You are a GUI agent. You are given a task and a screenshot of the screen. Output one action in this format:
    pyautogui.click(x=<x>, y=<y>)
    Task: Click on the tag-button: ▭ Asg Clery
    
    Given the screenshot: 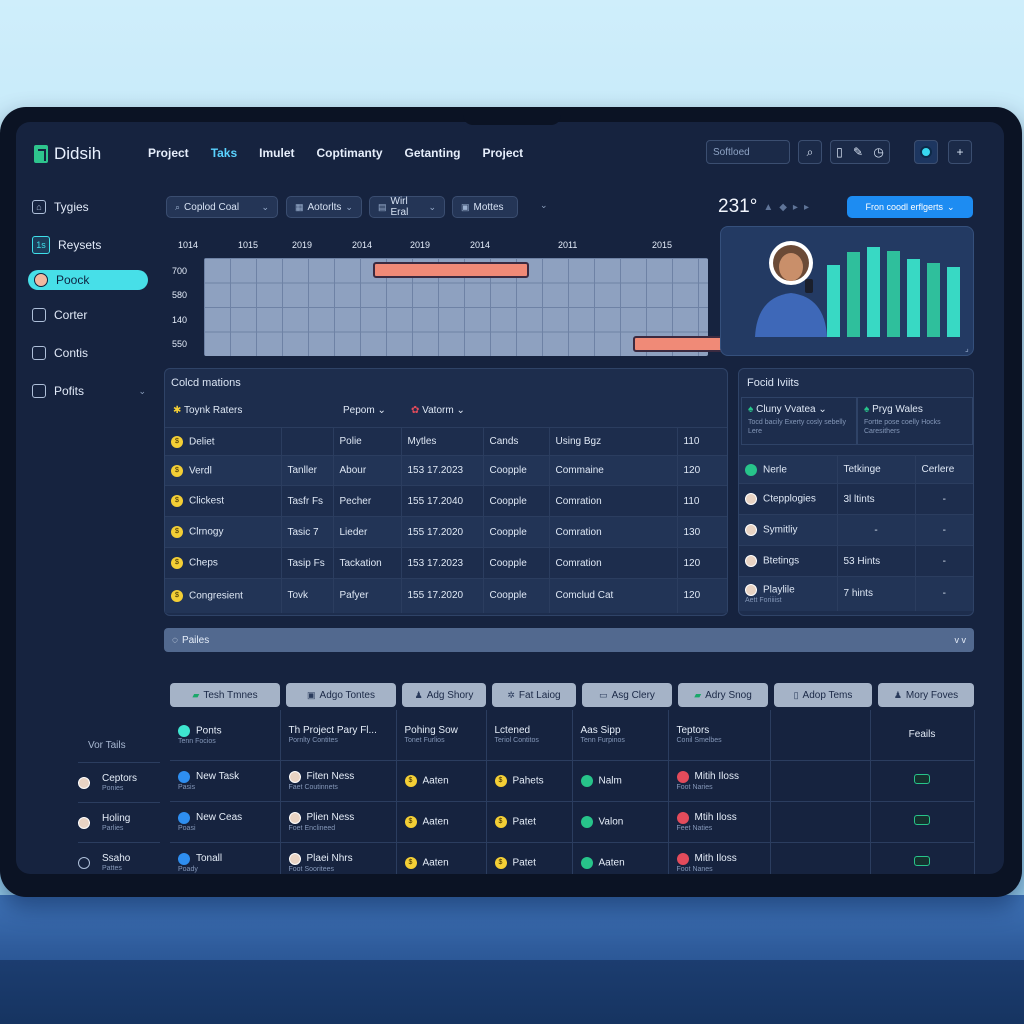 What is the action you would take?
    pyautogui.click(x=627, y=695)
    